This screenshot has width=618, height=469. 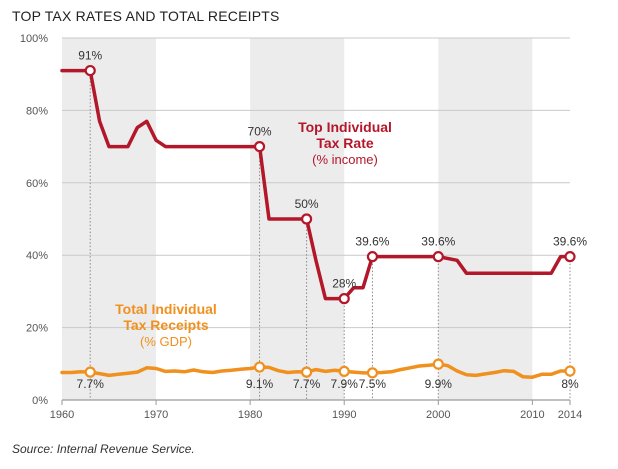 I want to click on receipts-series-label: (% GDP), so click(x=166, y=341).